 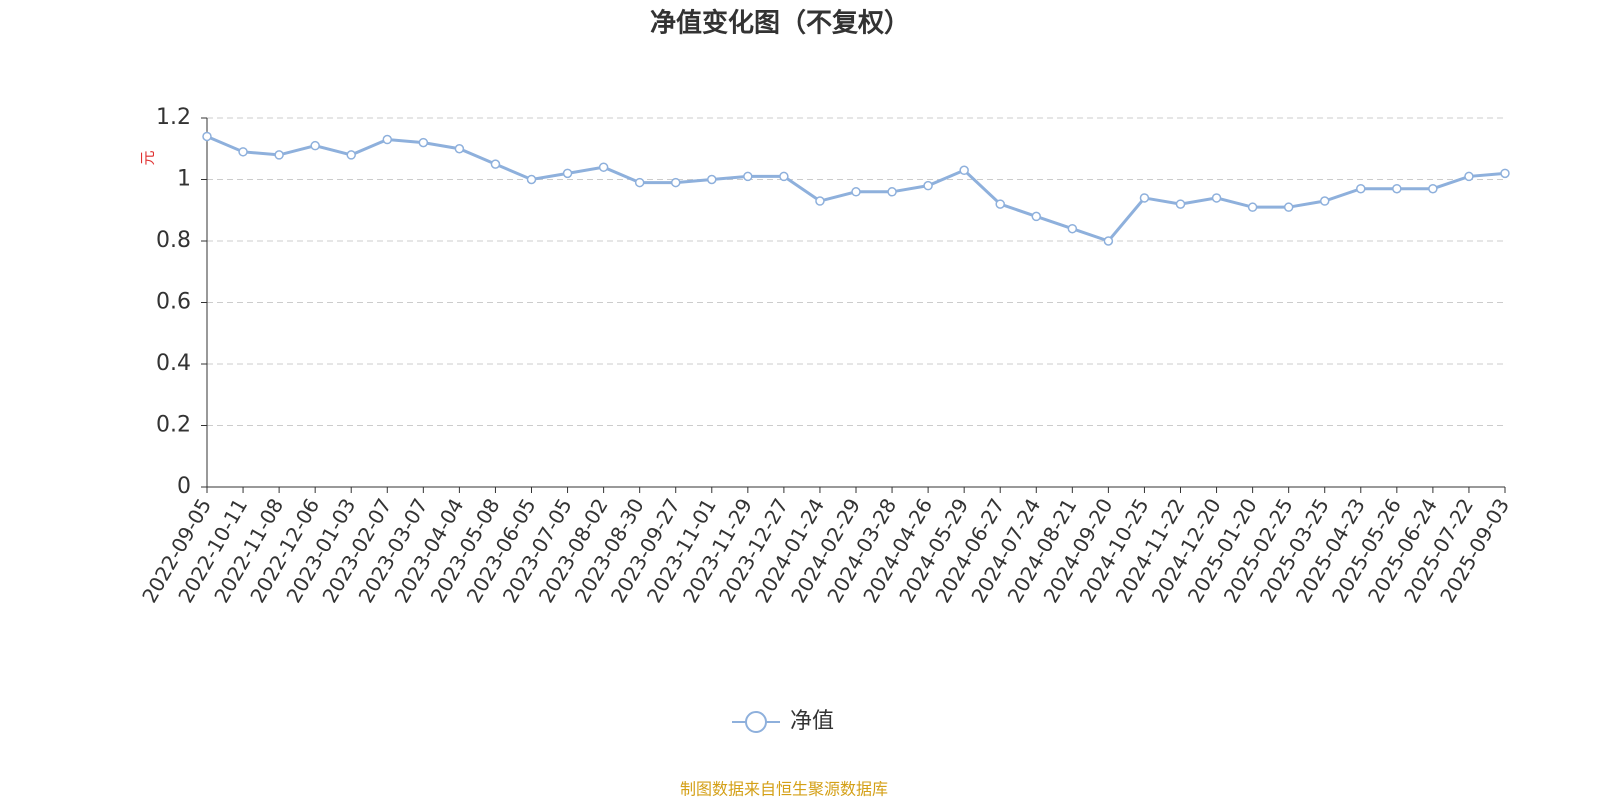 I want to click on legend-marker, so click(x=756, y=722).